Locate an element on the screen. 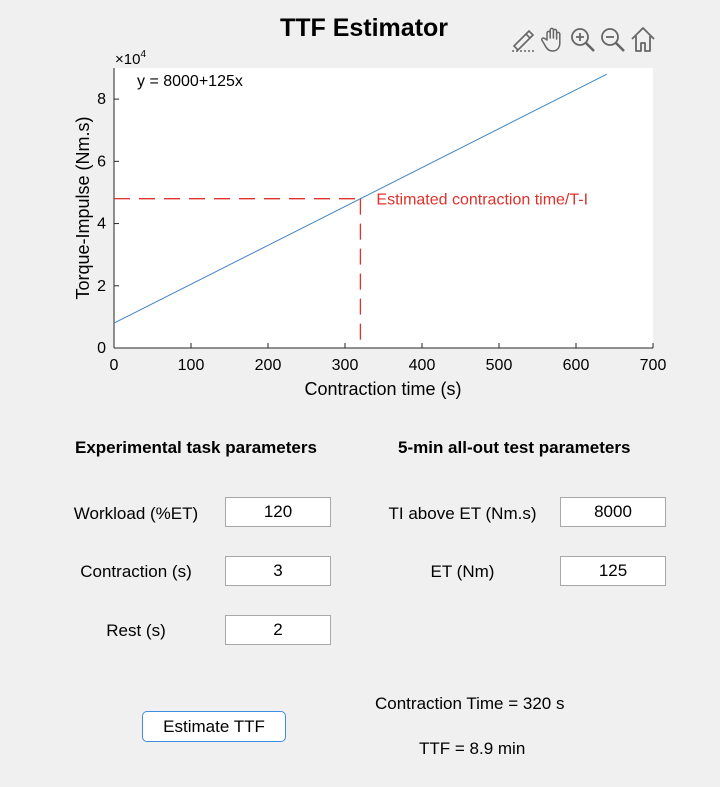 Image resolution: width=720 pixels, height=787 pixels. x-tick-label: 600 is located at coordinates (576, 365).